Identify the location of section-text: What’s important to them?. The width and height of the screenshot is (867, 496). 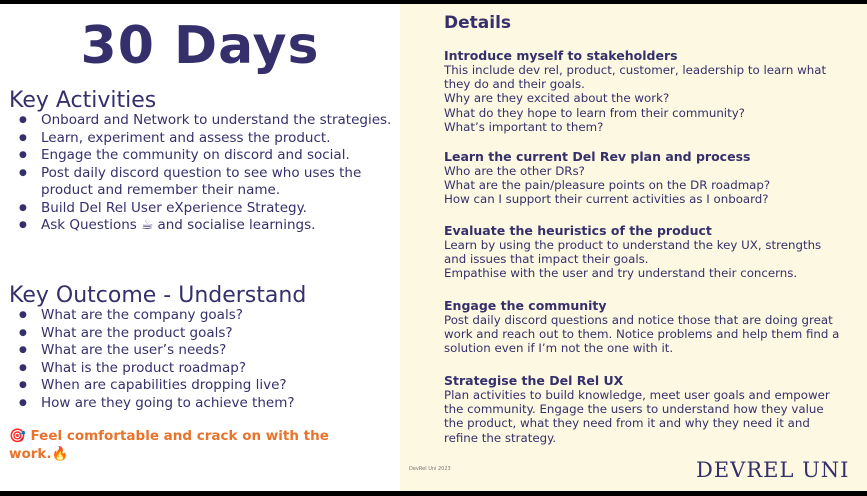
(524, 126).